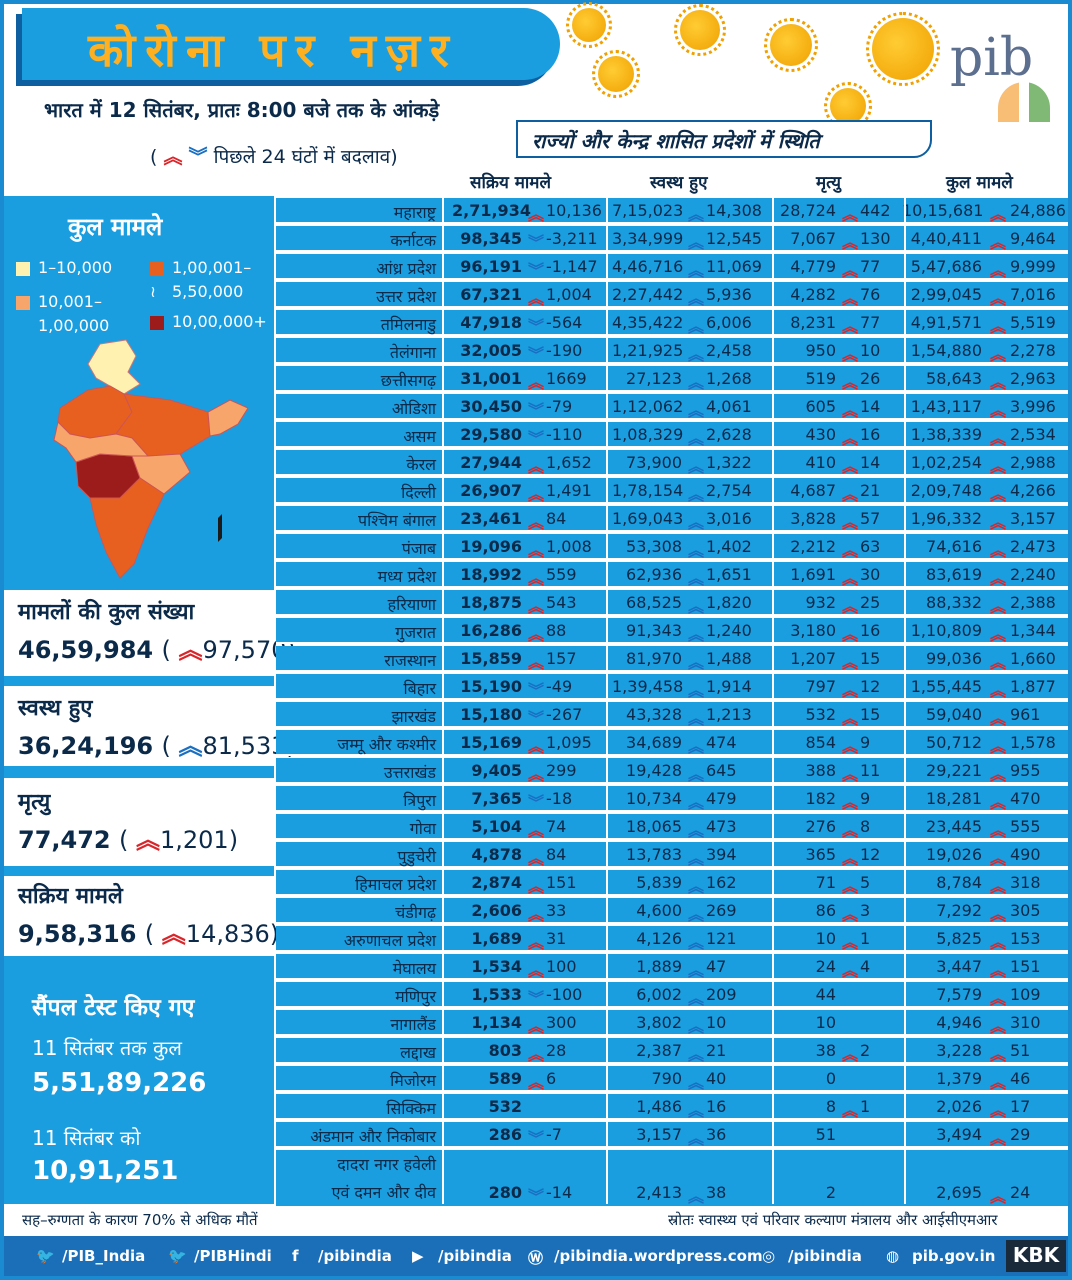 The height and width of the screenshot is (1280, 1072). What do you see at coordinates (773, 687) in the screenshot?
I see `col-divider` at bounding box center [773, 687].